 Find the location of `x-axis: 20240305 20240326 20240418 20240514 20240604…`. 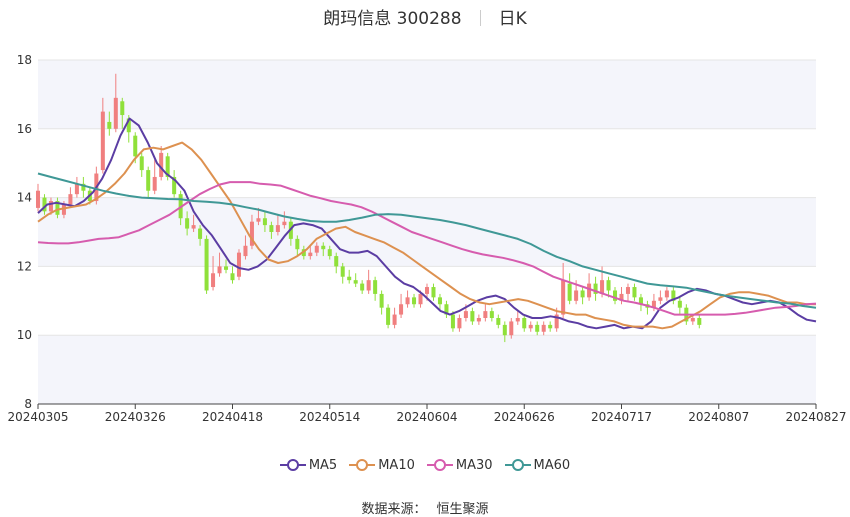

x-axis: 20240305 20240326 20240418 20240514 20240604… is located at coordinates (427, 413).